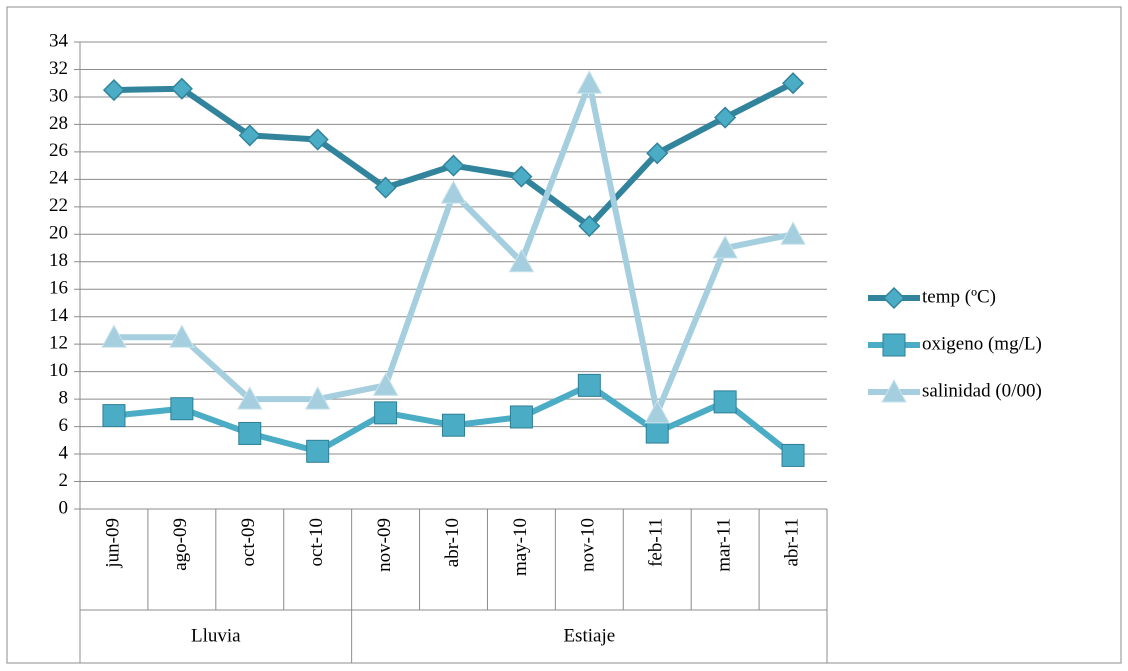 The width and height of the screenshot is (1128, 671). Describe the element at coordinates (589, 635) in the screenshot. I see `group-label: Estiaje` at that location.